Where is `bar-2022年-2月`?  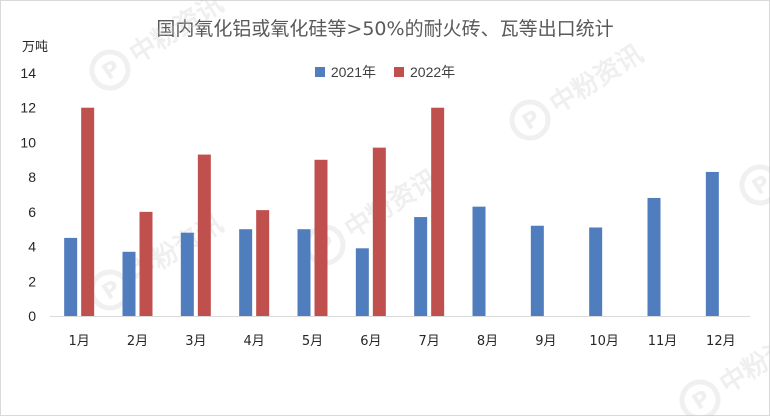 bar-2022年-2月 is located at coordinates (146, 263).